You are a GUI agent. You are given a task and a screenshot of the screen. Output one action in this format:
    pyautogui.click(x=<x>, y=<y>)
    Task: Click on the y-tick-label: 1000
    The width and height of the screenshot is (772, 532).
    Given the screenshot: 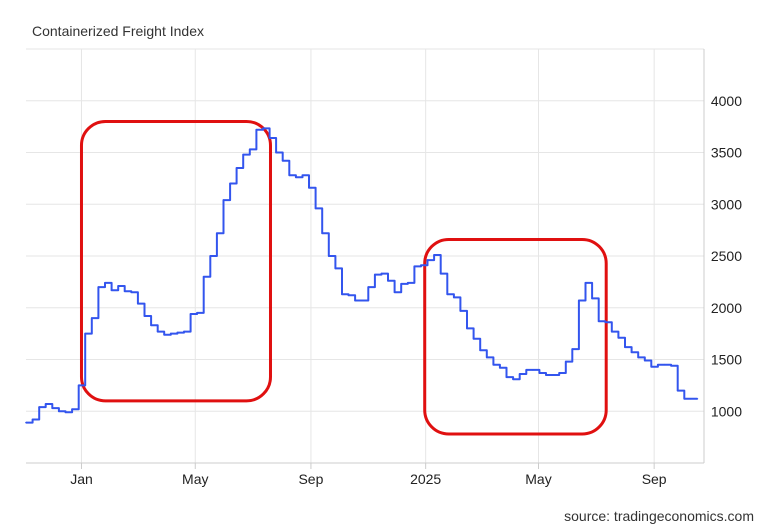 What is the action you would take?
    pyautogui.click(x=726, y=411)
    